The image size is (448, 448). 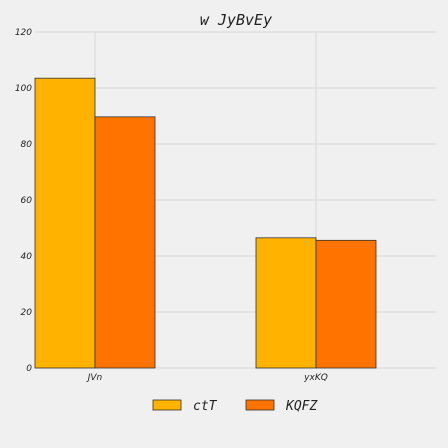 What do you see at coordinates (29, 369) in the screenshot?
I see `y-tick-label: 0` at bounding box center [29, 369].